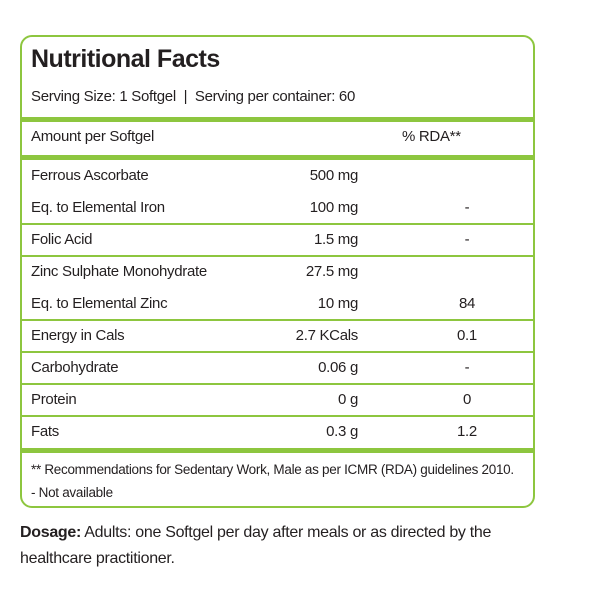 The image size is (600, 600). I want to click on nutrient-rda: 1.2, so click(467, 431).